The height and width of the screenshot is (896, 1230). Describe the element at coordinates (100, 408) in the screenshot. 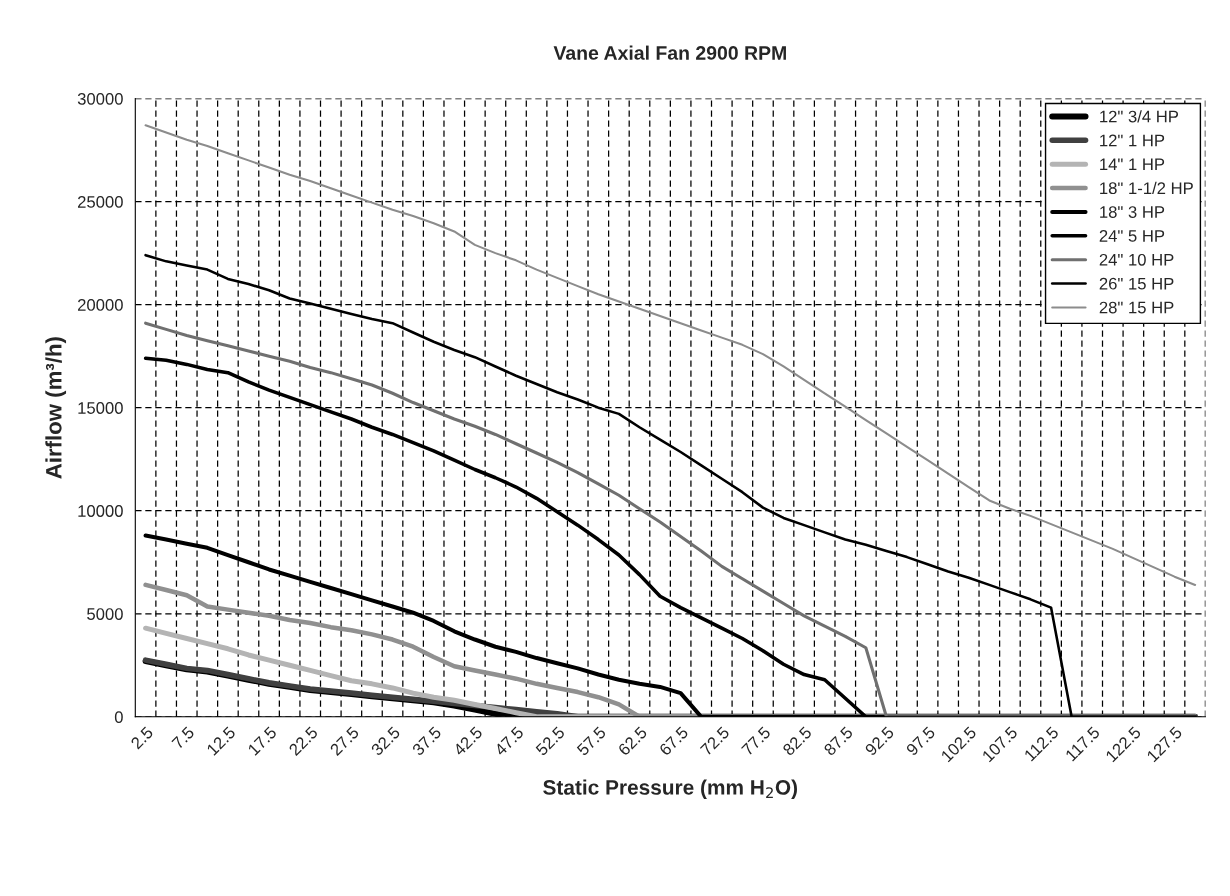

I see `y-tick-label: 15000` at that location.